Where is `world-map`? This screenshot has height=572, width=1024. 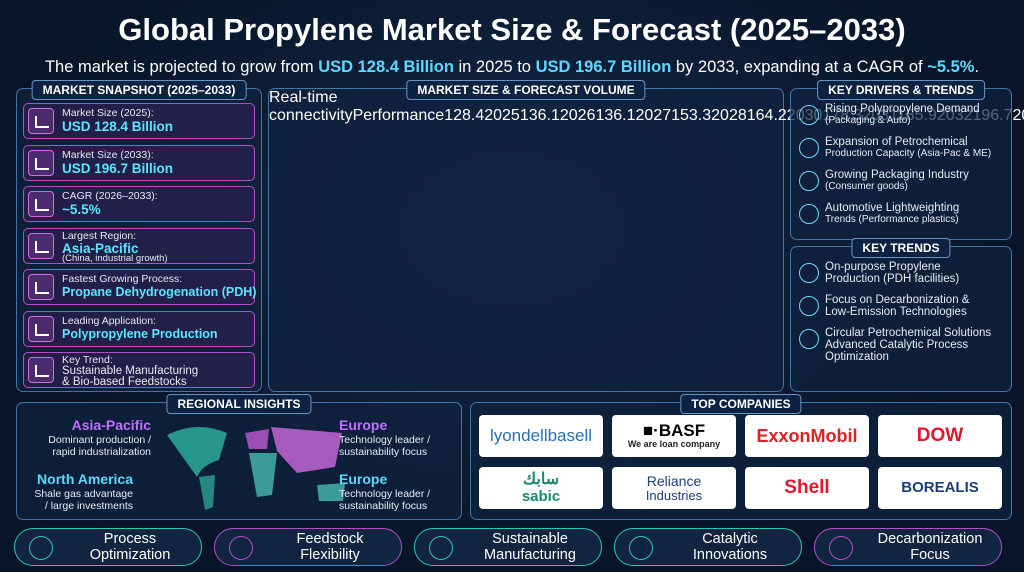
world-map is located at coordinates (256, 468).